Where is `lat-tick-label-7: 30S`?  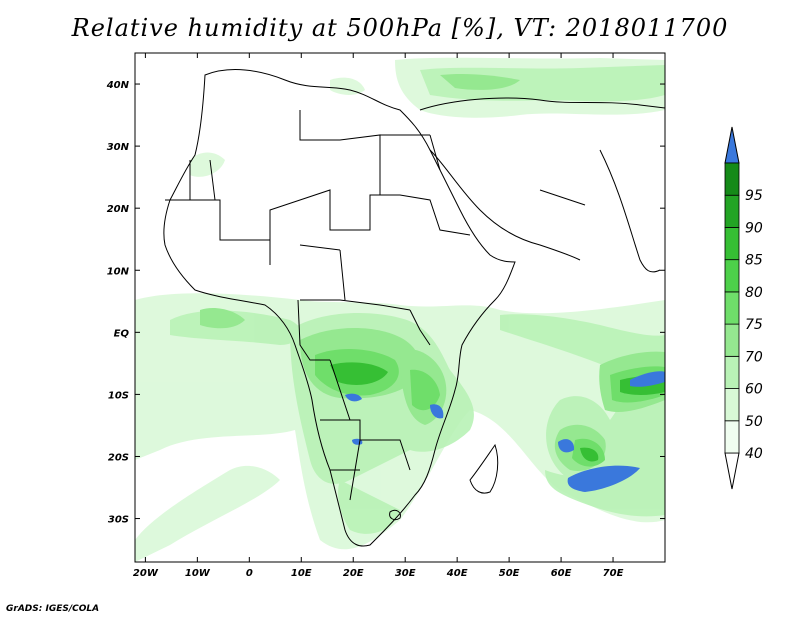
lat-tick-label-7: 30S is located at coordinates (118, 520).